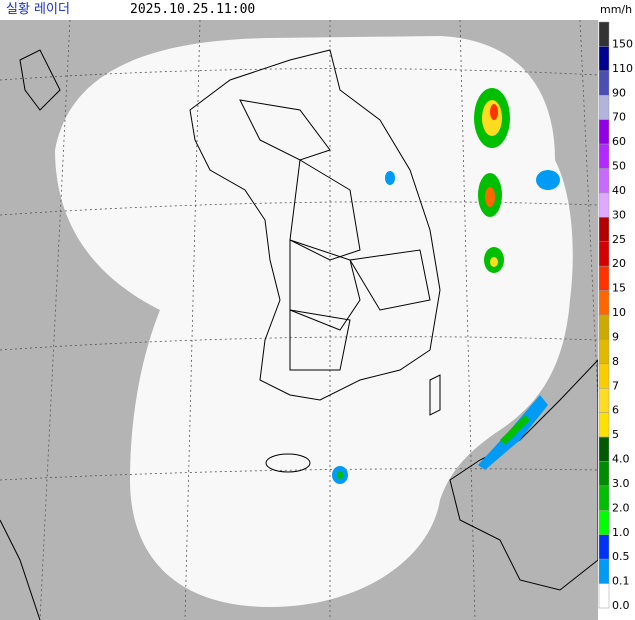 The height and width of the screenshot is (620, 635). What do you see at coordinates (619, 166) in the screenshot?
I see `legend-label: 50` at bounding box center [619, 166].